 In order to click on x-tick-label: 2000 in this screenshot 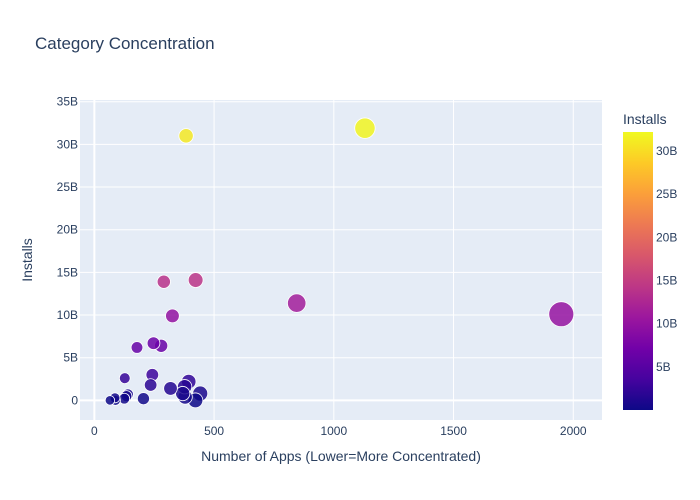, I will do `click(573, 431)`.